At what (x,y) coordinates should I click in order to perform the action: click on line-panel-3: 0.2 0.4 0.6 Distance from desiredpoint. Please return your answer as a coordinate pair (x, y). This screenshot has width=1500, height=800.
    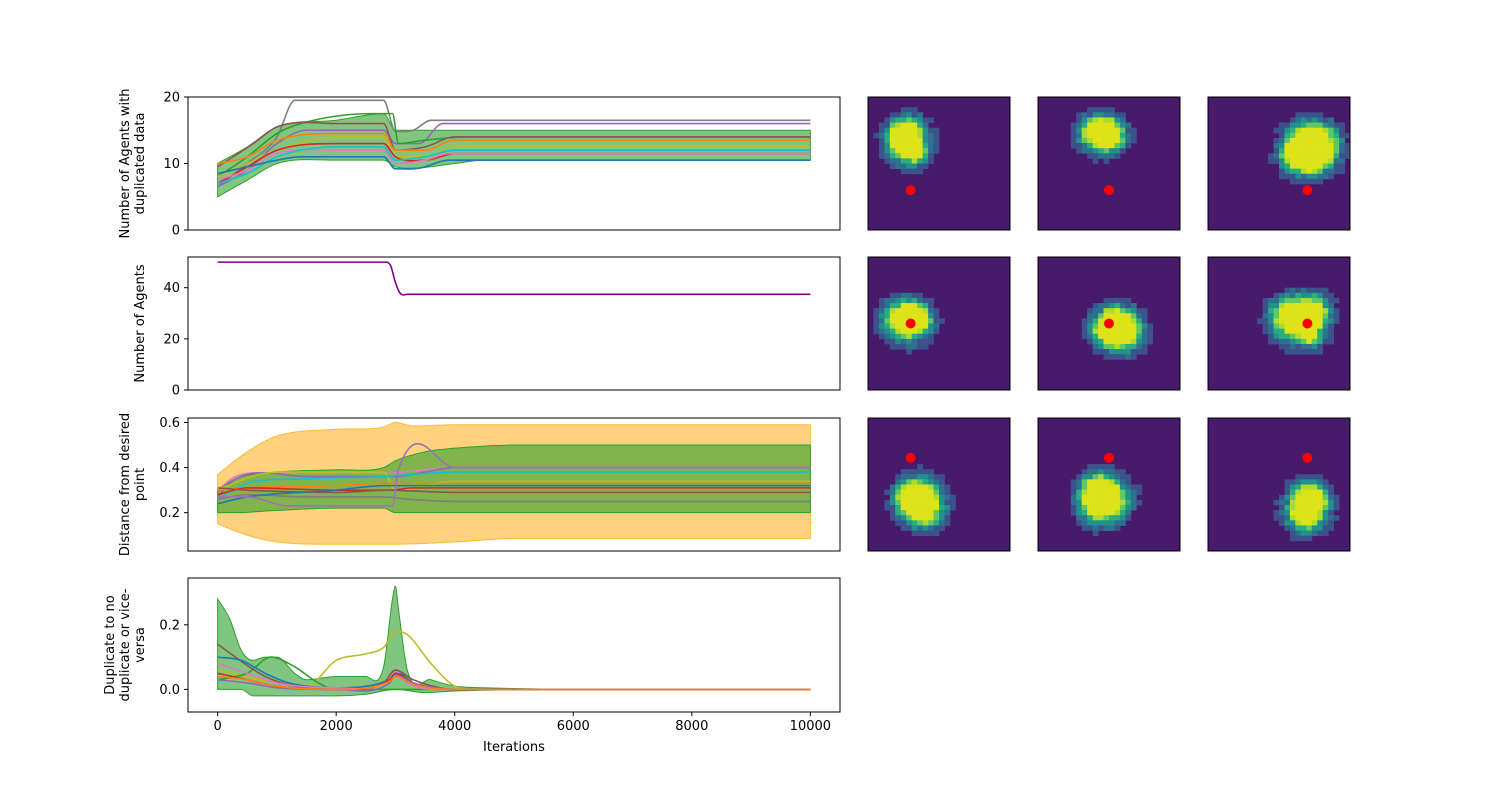
    Looking at the image, I should click on (479, 484).